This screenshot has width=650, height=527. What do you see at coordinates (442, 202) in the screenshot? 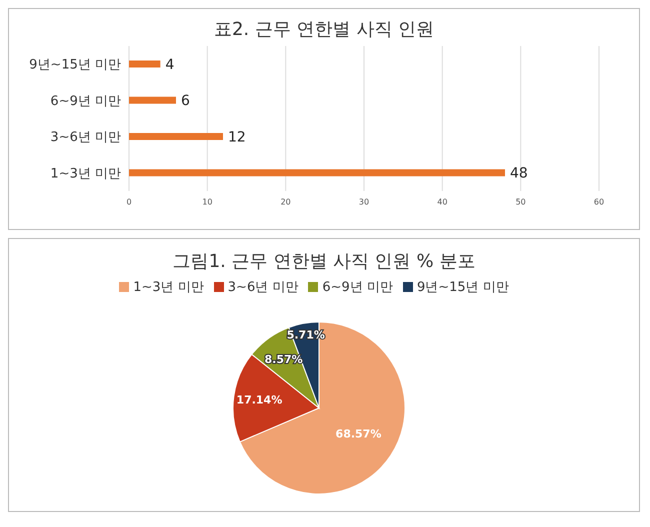
I see `x-tick-label: 40` at bounding box center [442, 202].